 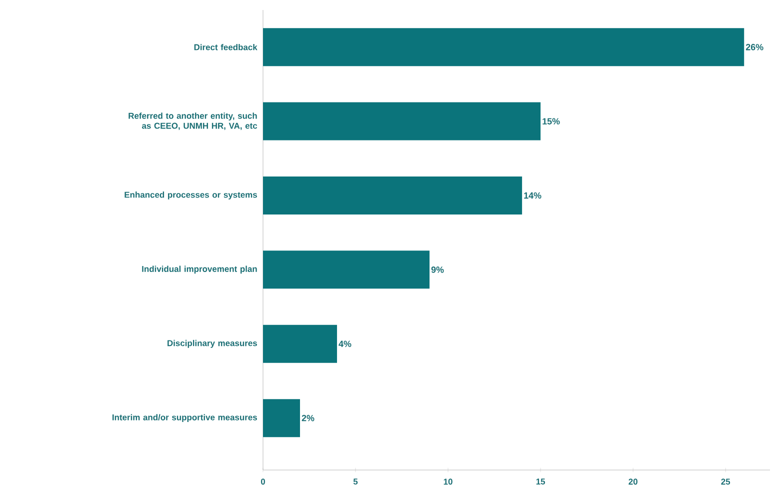 What do you see at coordinates (355, 481) in the screenshot?
I see `x-tick-label: 5` at bounding box center [355, 481].